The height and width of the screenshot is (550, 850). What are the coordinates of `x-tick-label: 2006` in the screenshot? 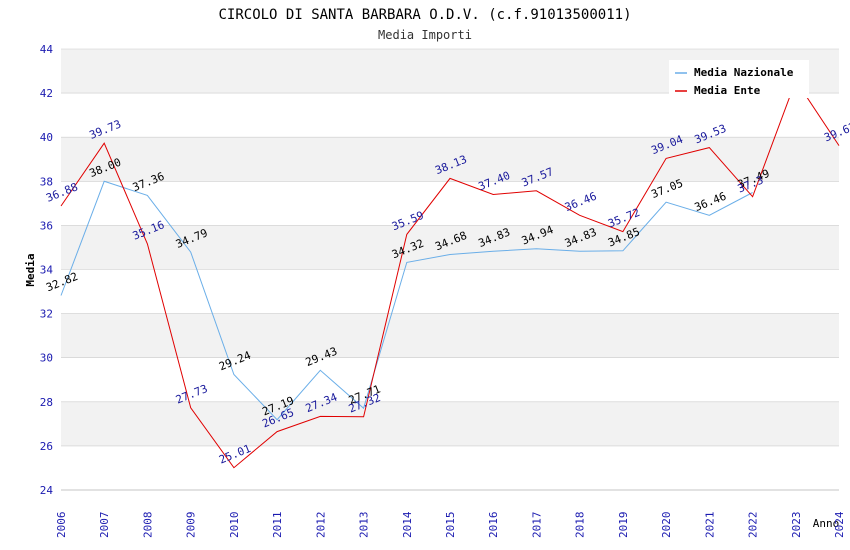 It's located at (61, 525).